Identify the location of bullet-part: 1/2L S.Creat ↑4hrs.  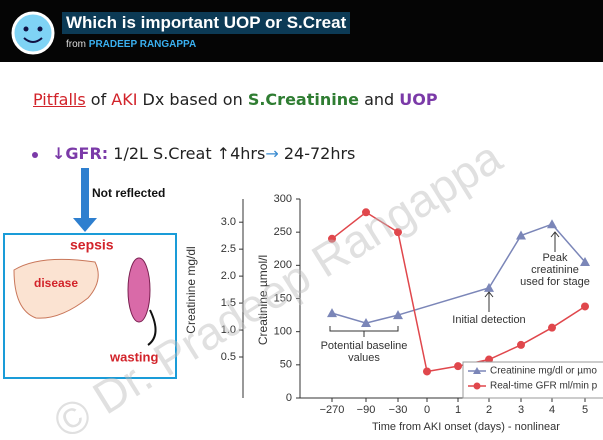
(189, 153).